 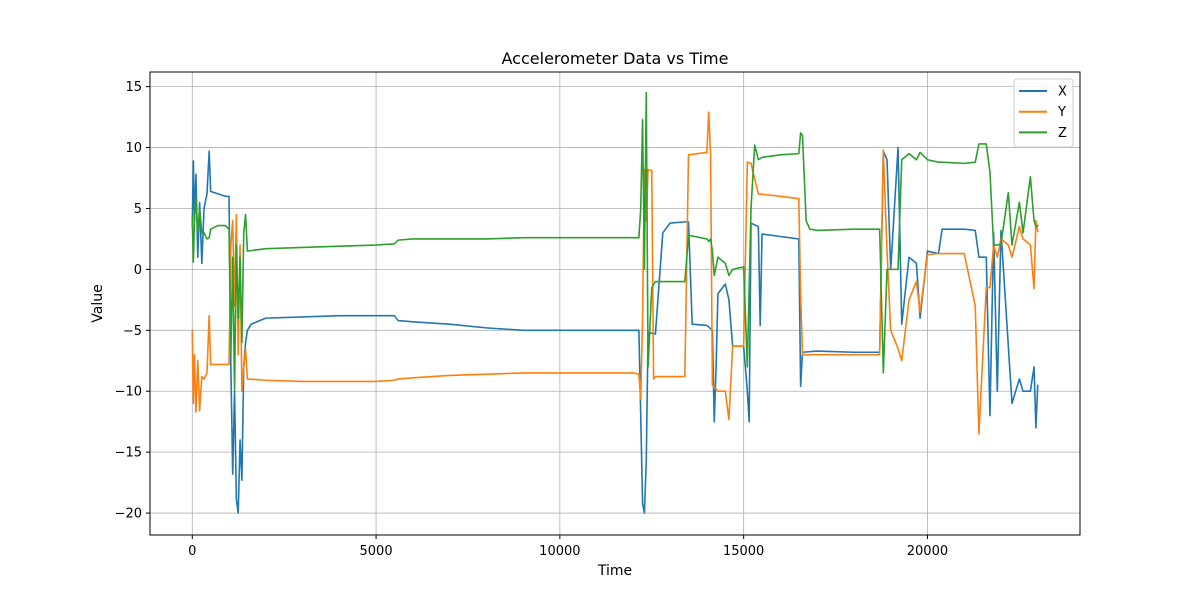 I want to click on y-tick-label: −5, so click(x=132, y=331).